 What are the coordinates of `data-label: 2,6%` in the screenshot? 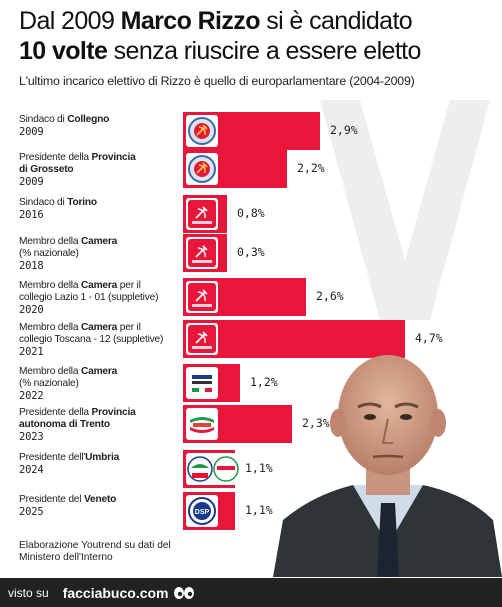 It's located at (330, 296).